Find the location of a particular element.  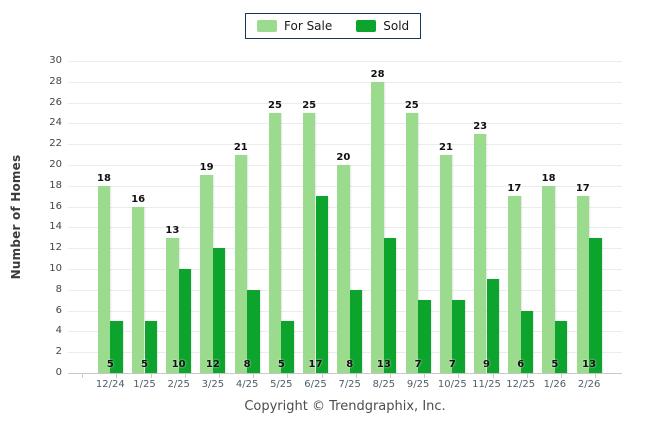

sold-legend-swatch is located at coordinates (366, 26).